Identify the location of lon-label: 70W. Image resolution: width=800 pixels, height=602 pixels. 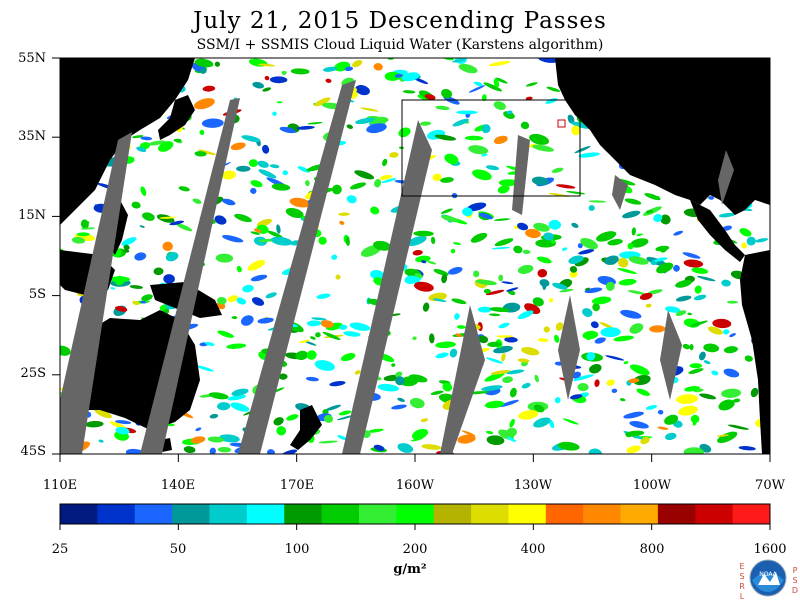
(770, 485).